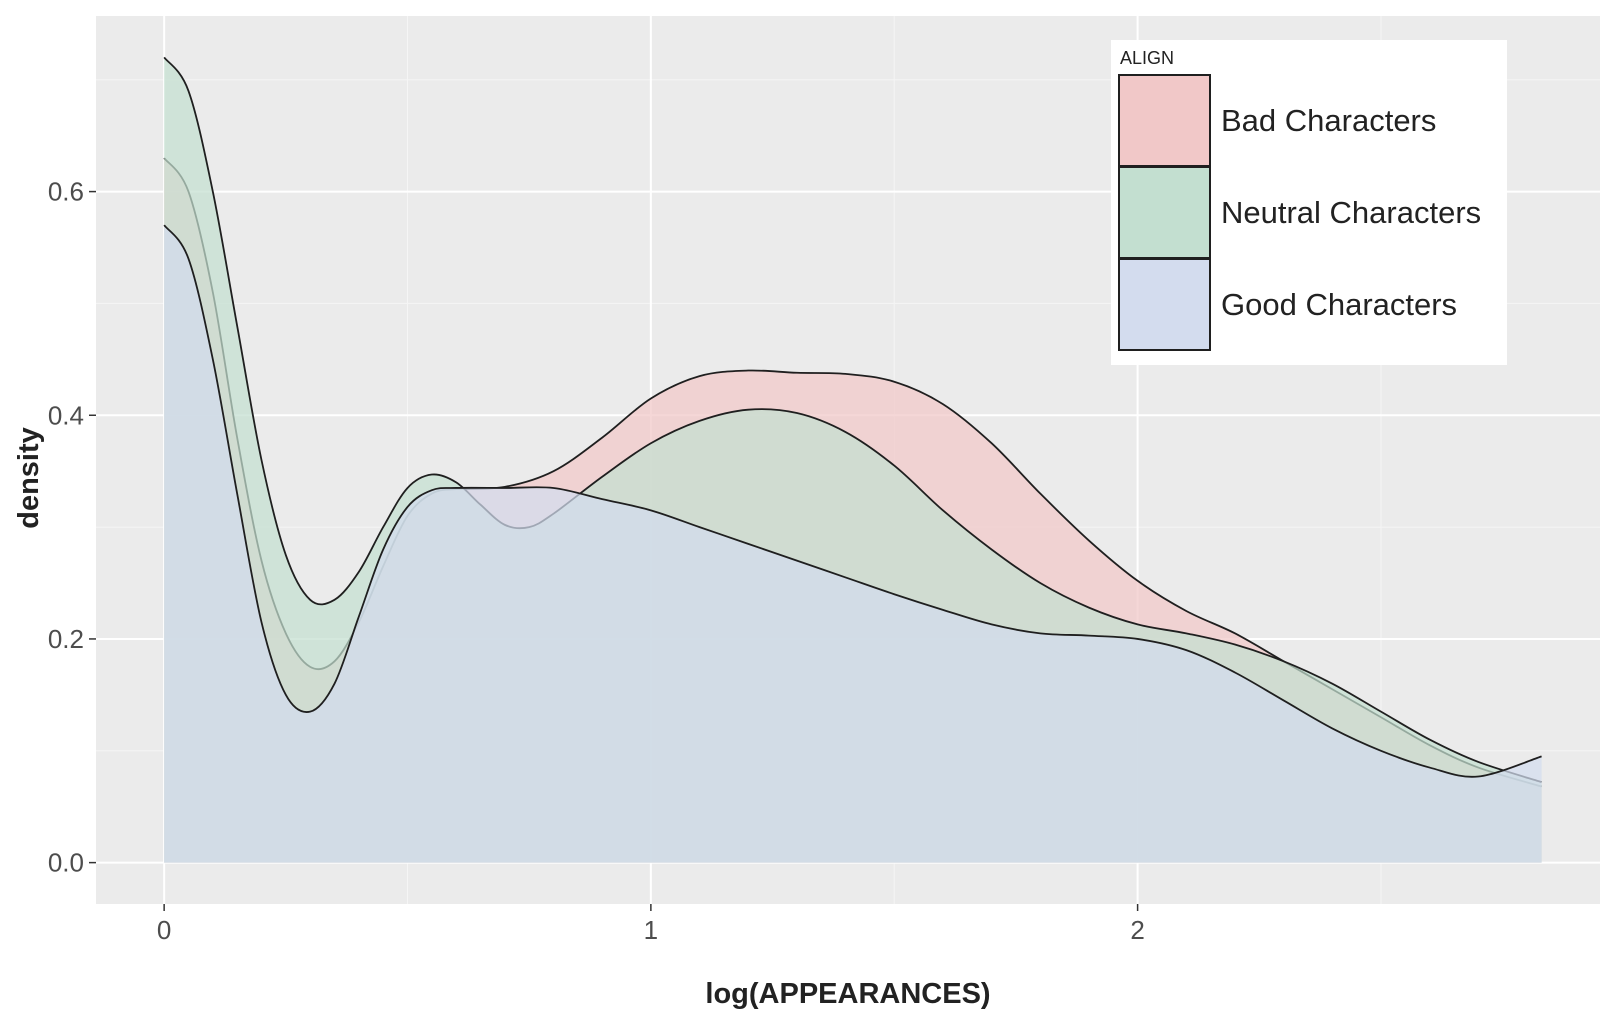 Image resolution: width=1620 pixels, height=1013 pixels. Describe the element at coordinates (1339, 304) in the screenshot. I see `legend-label: Good Characters` at that location.